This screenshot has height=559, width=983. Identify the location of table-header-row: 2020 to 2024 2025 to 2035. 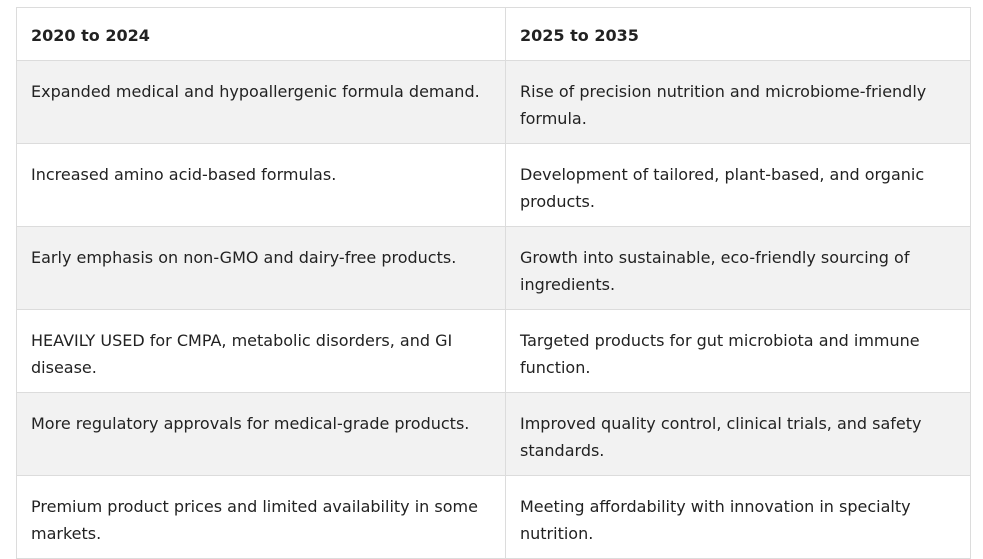
(493, 34).